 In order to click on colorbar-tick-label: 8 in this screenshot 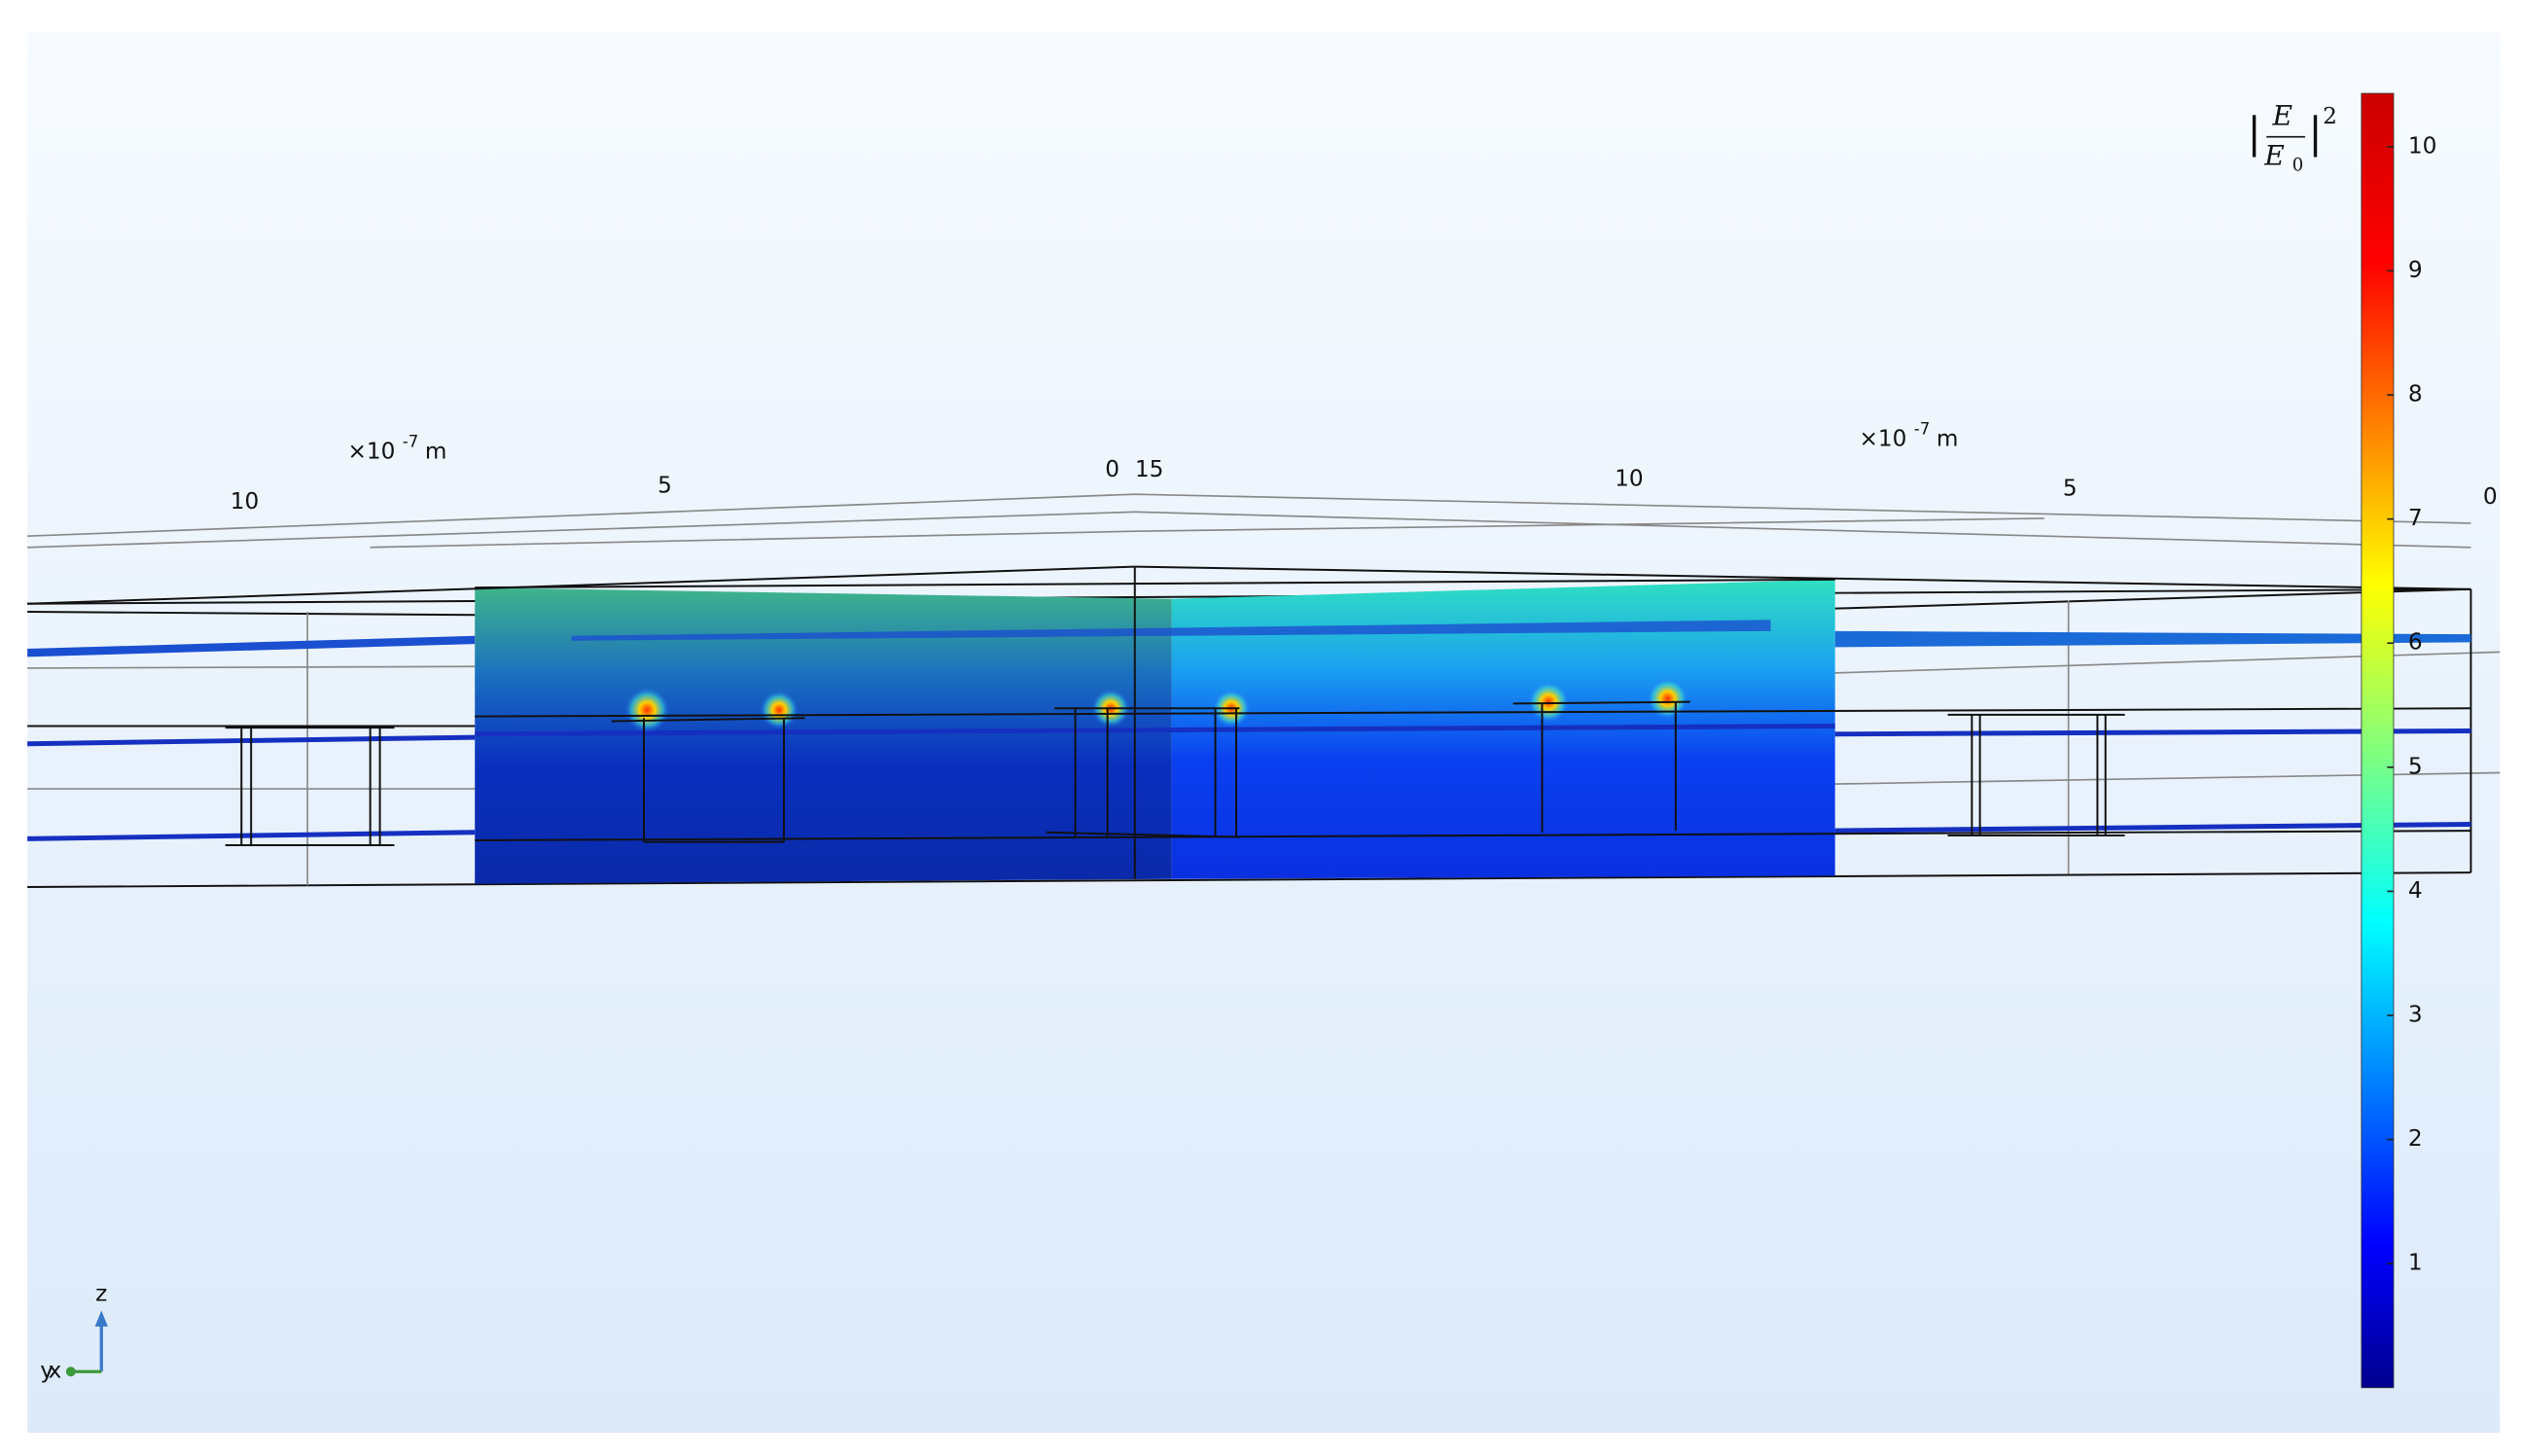, I will do `click(2415, 394)`.